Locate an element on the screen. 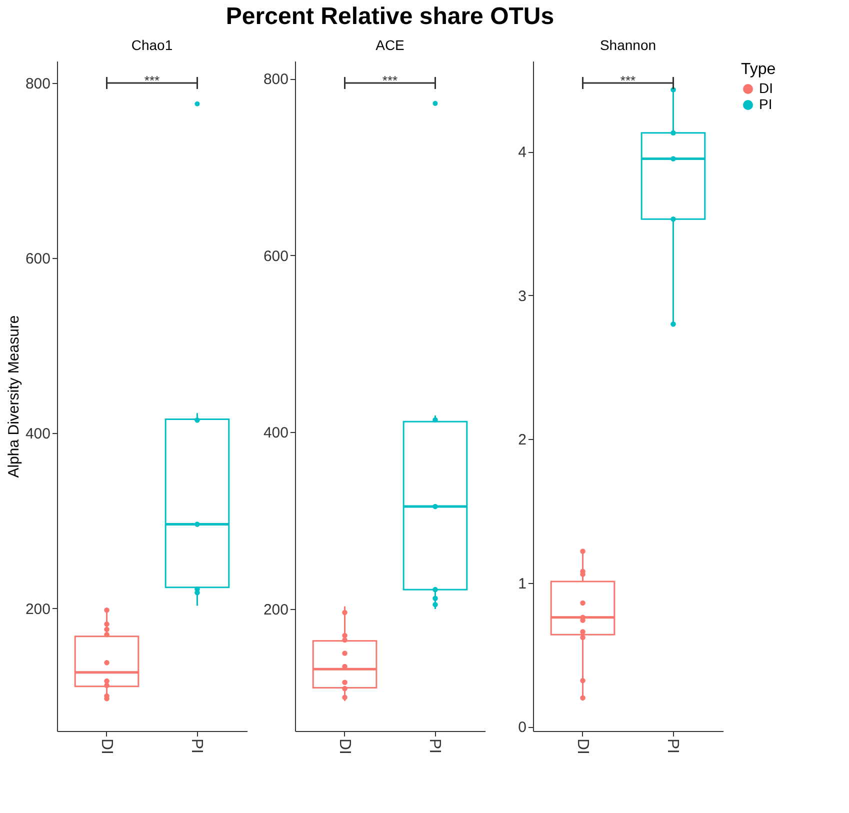 This screenshot has height=813, width=849. chart-title: Percent Relative share OTUs is located at coordinates (390, 16).